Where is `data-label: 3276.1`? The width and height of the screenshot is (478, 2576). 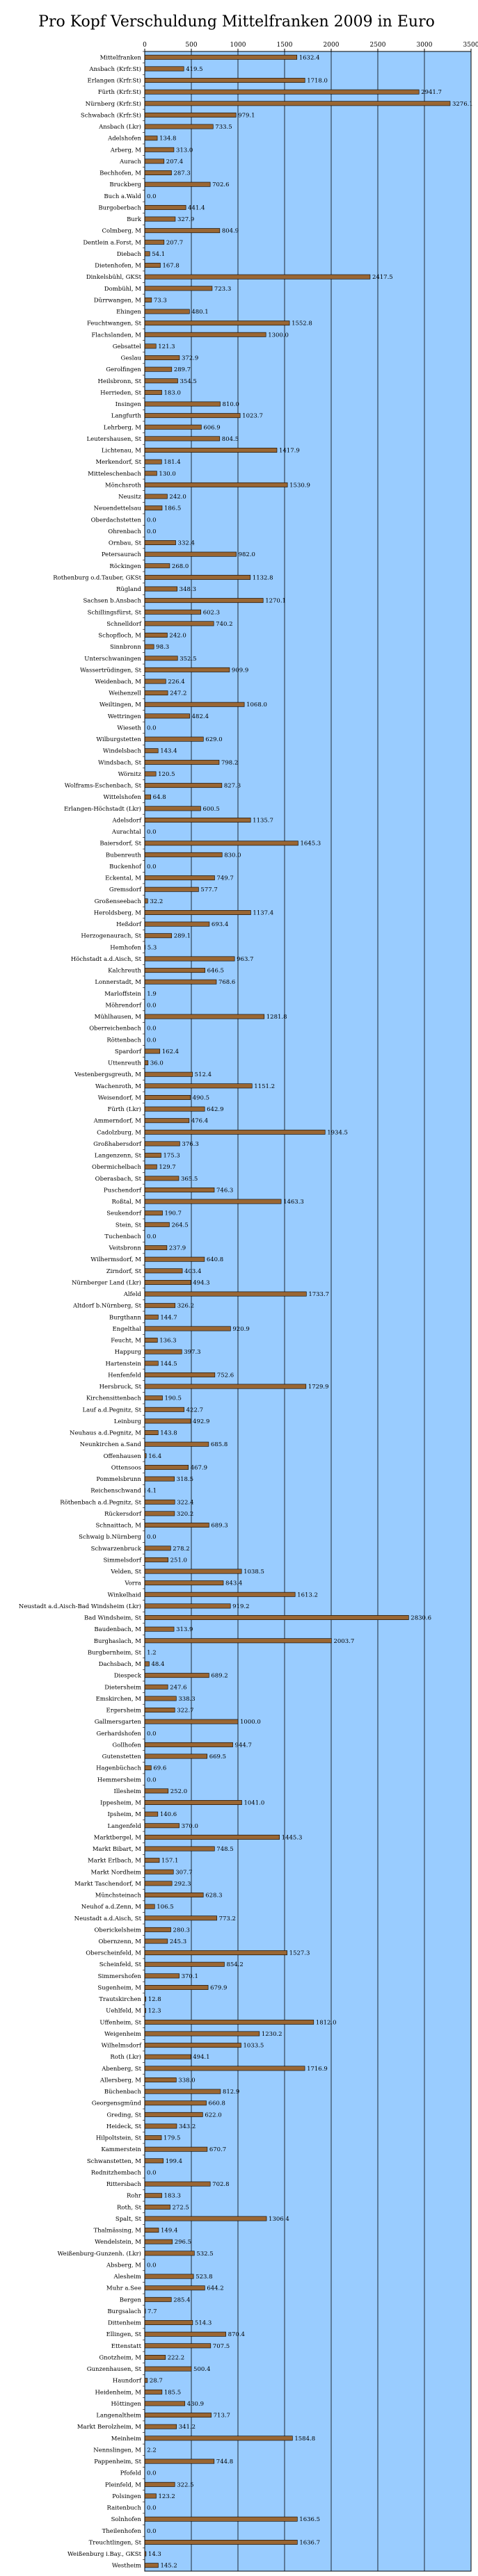 data-label: 3276.1 is located at coordinates (462, 104).